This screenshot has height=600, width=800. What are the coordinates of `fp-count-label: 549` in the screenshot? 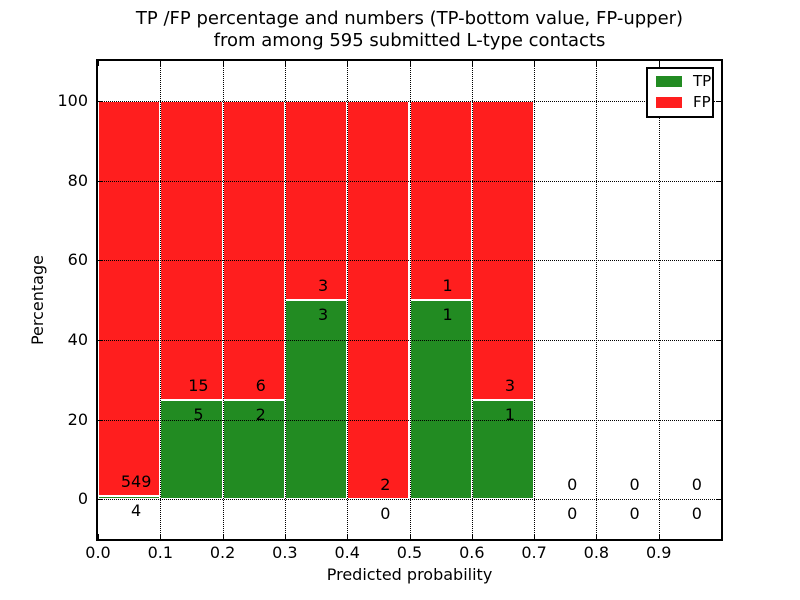 It's located at (136, 482).